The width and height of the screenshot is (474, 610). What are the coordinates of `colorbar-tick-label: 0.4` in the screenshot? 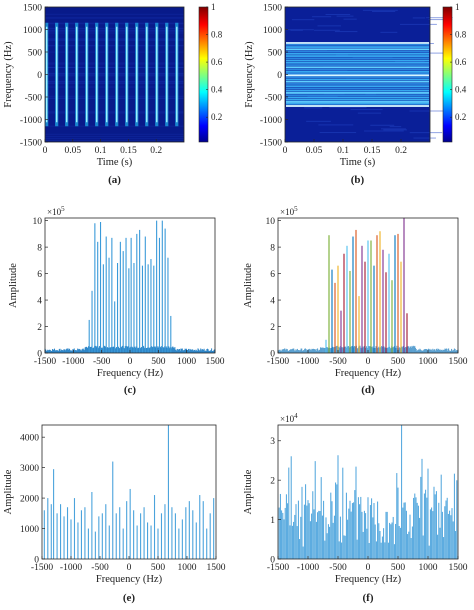 It's located at (461, 90).